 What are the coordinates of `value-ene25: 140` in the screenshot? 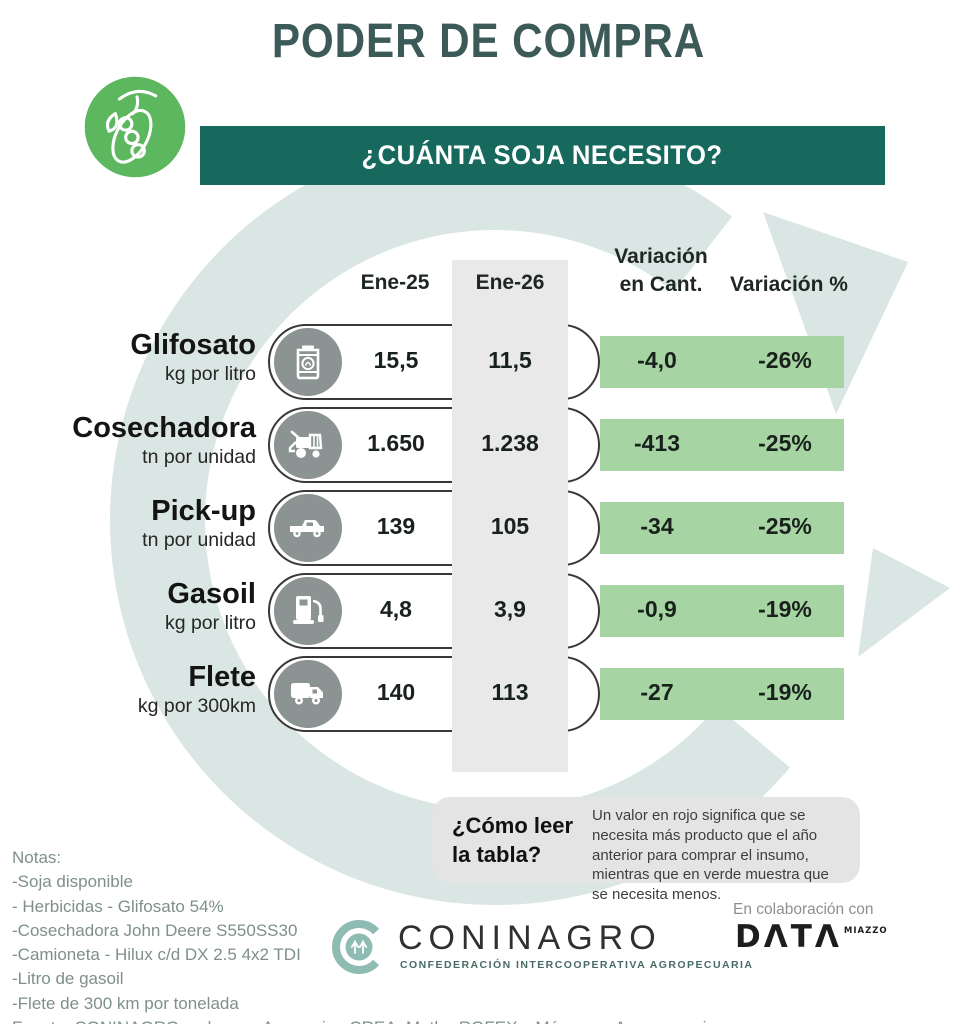 It's located at (396, 692).